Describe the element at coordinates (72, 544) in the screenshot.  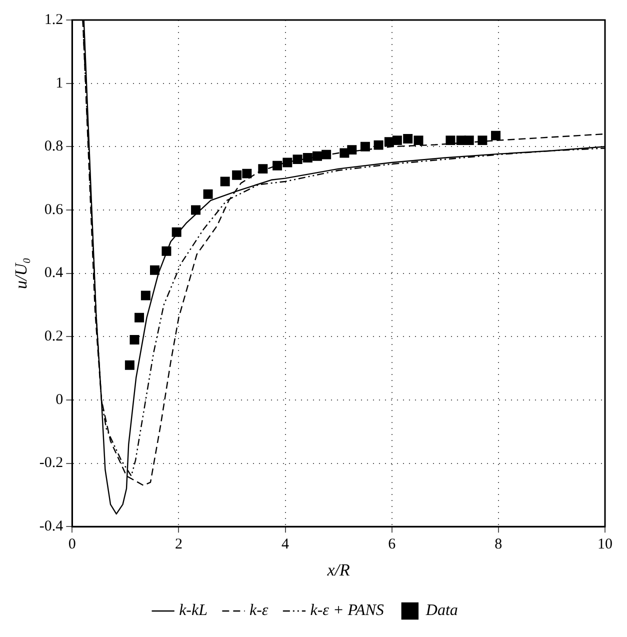
I see `x-tick-label: 0` at that location.